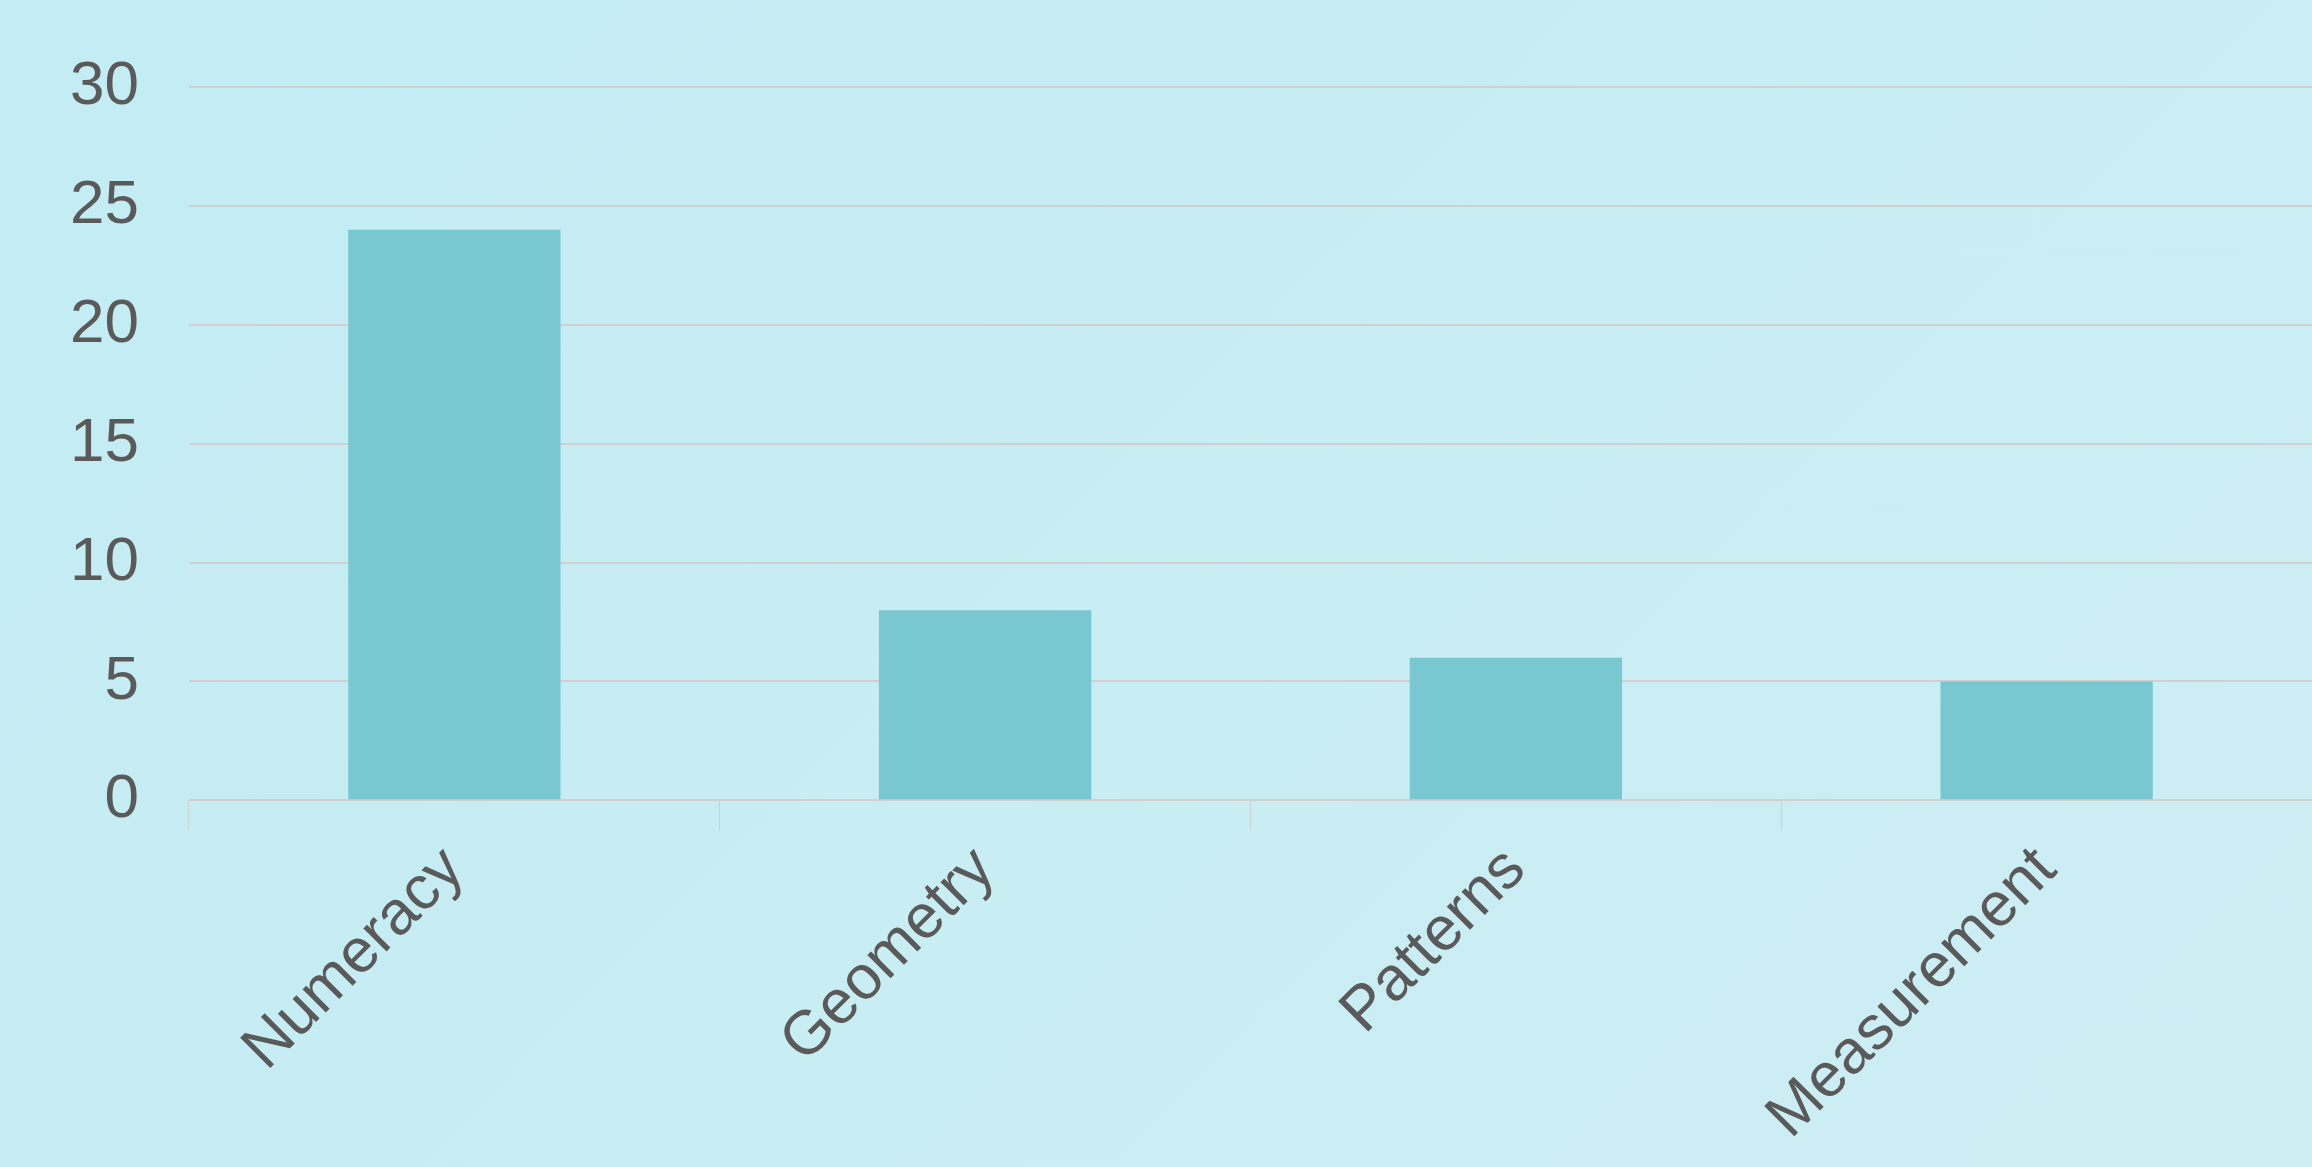 Image resolution: width=2312 pixels, height=1167 pixels. Describe the element at coordinates (104, 558) in the screenshot. I see `y-tick-label: 10` at that location.